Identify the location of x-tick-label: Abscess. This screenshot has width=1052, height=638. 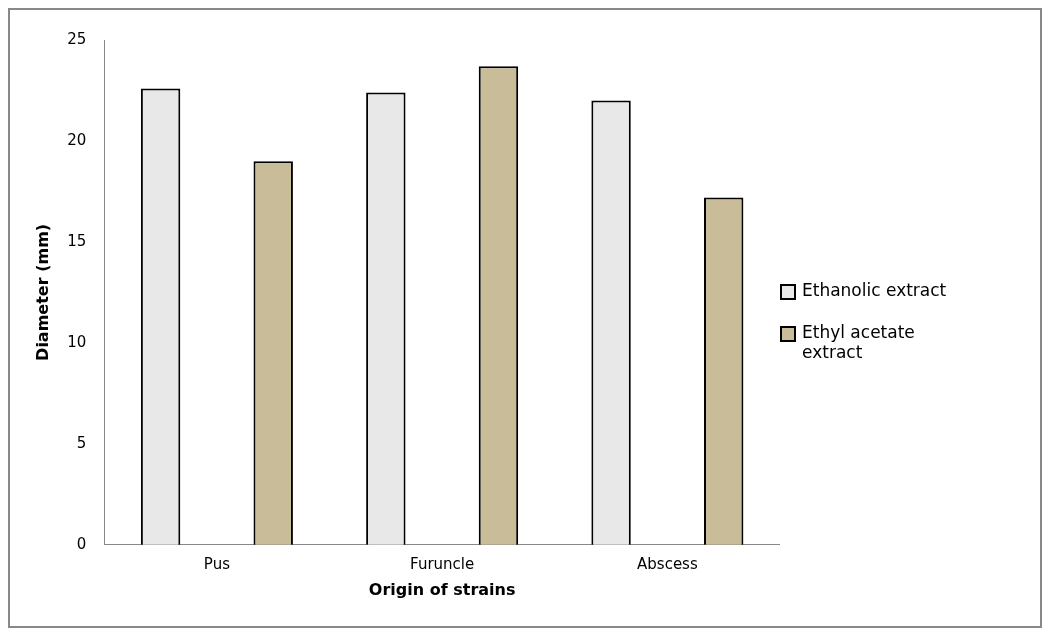
(667, 563).